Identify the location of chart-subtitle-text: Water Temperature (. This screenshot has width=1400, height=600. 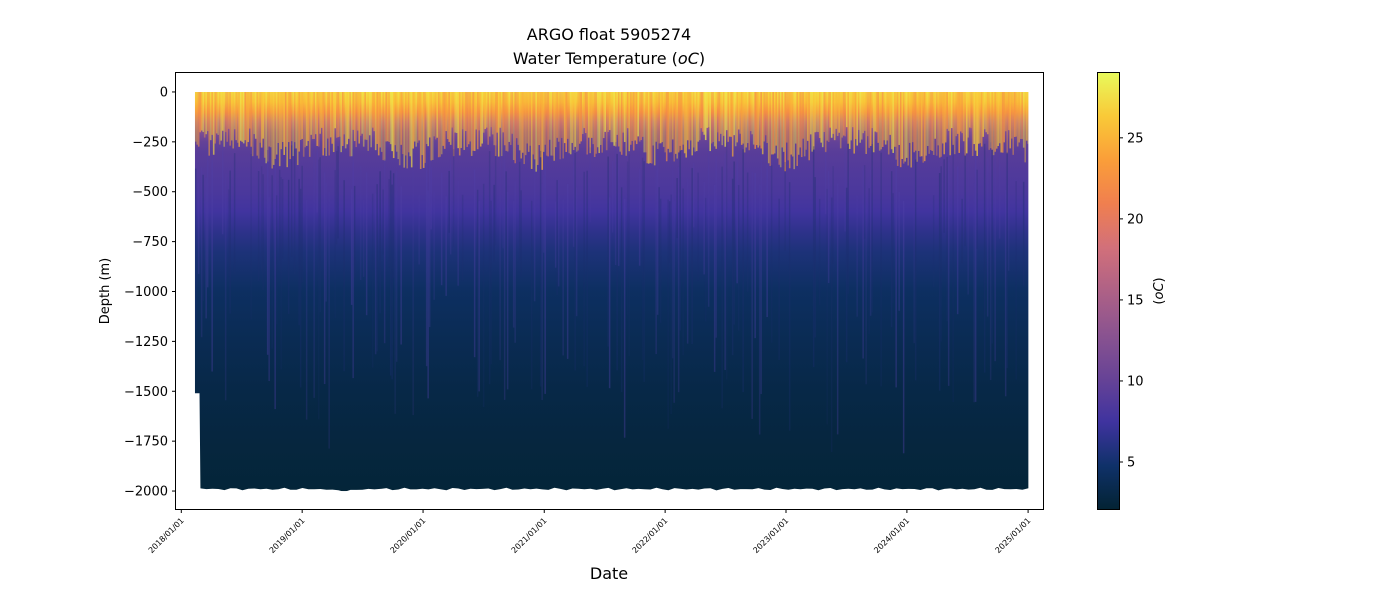
(595, 58).